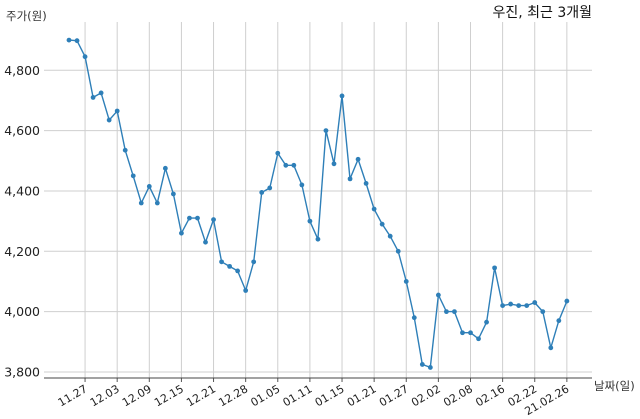 This screenshot has width=640, height=419. What do you see at coordinates (105, 395) in the screenshot?
I see `x-tick-label: 12.03` at bounding box center [105, 395].